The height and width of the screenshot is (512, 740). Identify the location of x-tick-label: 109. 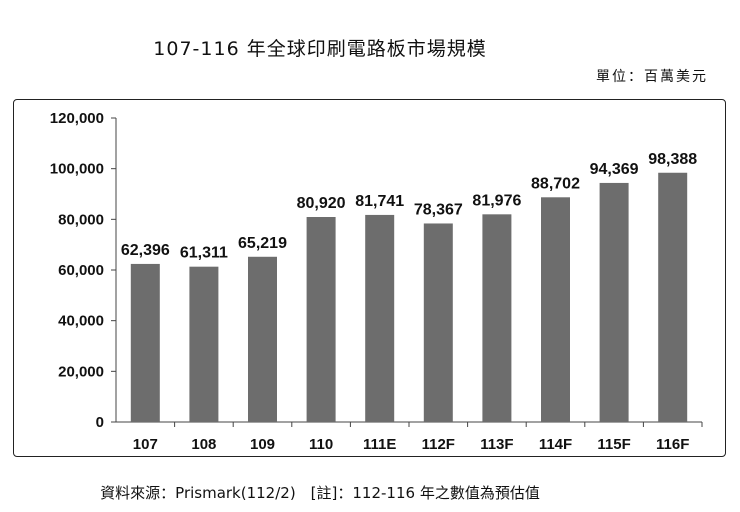
(262, 444).